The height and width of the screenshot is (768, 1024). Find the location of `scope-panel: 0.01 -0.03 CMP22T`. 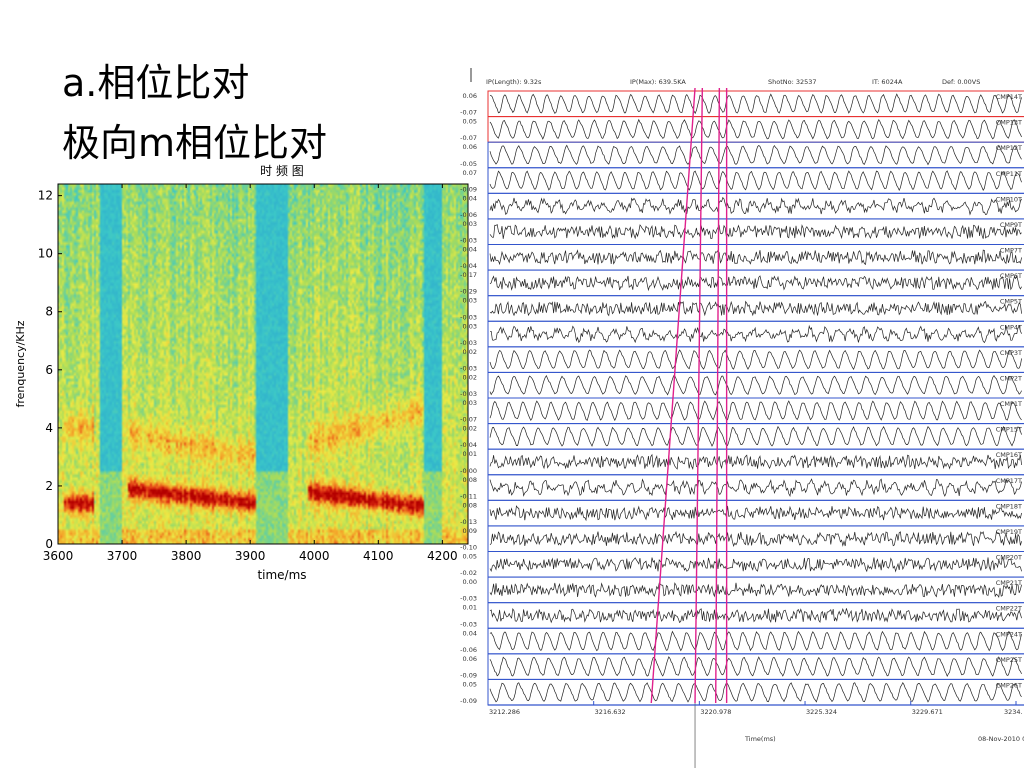

scope-panel: 0.01 -0.03 CMP22T is located at coordinates (742, 615).